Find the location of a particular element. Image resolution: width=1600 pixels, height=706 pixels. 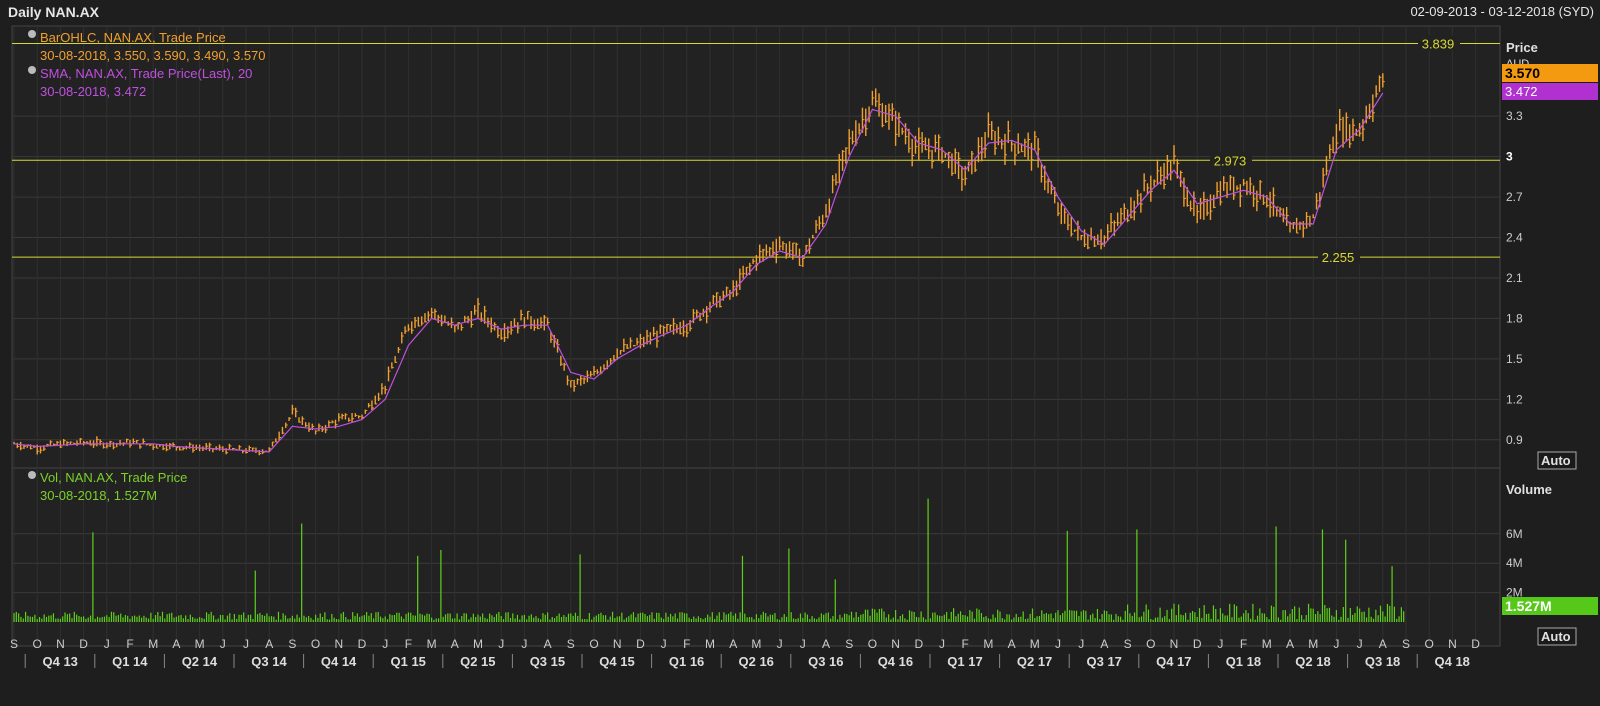

volume-tag-bg is located at coordinates (1550, 606).